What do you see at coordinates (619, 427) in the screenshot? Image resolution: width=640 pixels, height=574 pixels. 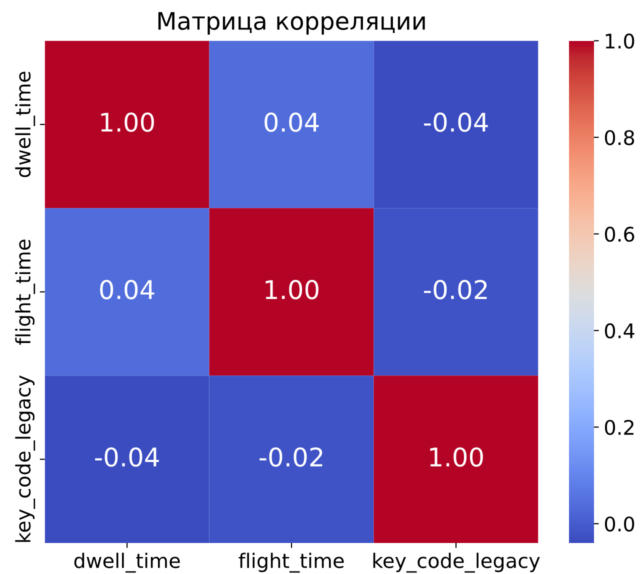 I see `color-bar-label: 0.2` at bounding box center [619, 427].